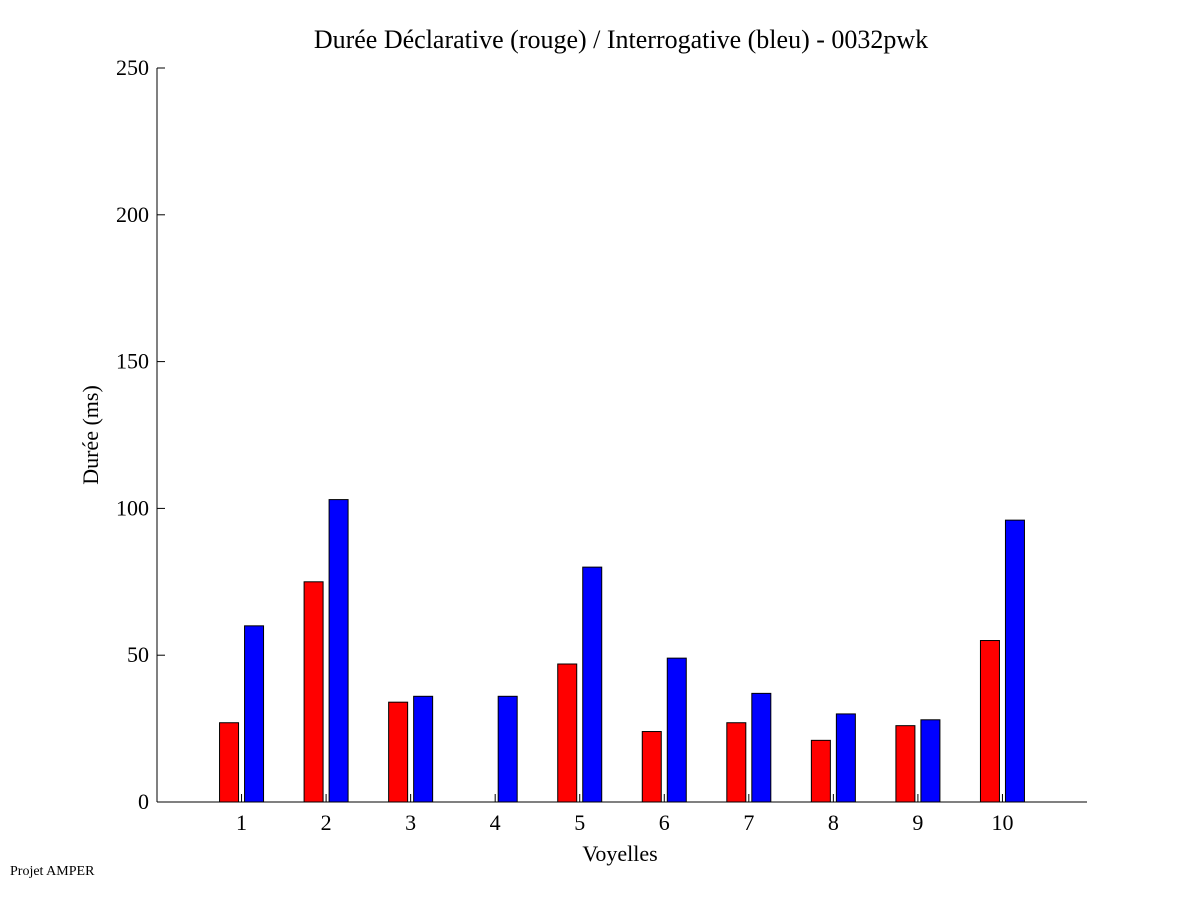 The width and height of the screenshot is (1201, 901). I want to click on x-tick-label: 8, so click(833, 822).